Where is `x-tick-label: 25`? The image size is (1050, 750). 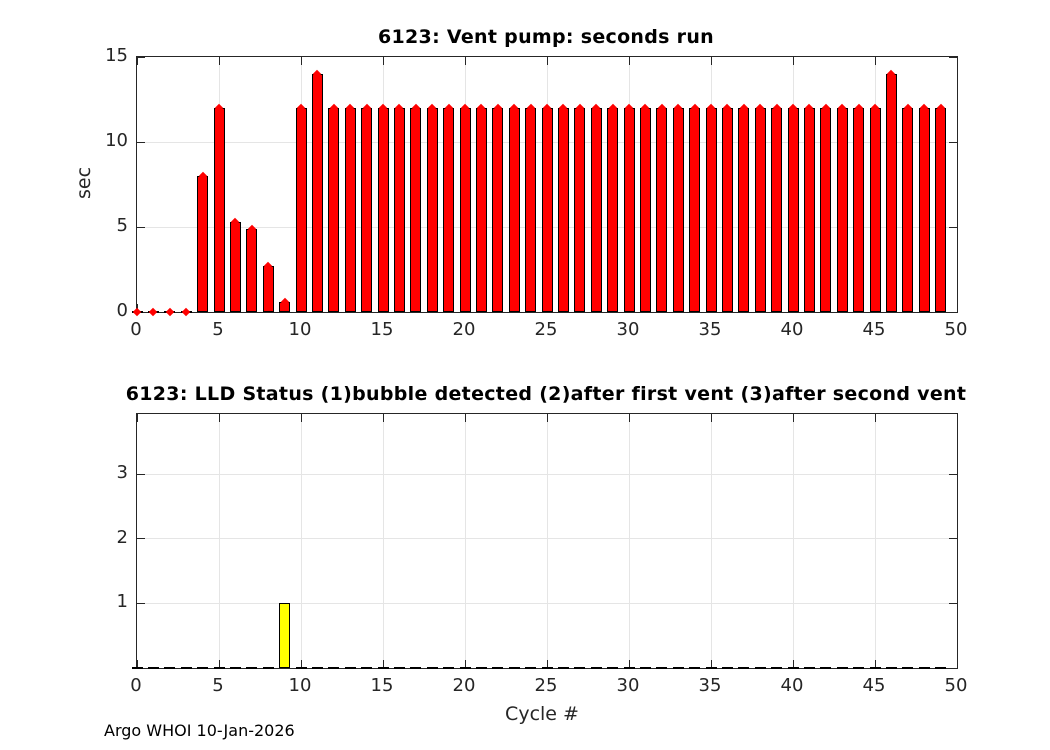 x-tick-label: 25 is located at coordinates (546, 685).